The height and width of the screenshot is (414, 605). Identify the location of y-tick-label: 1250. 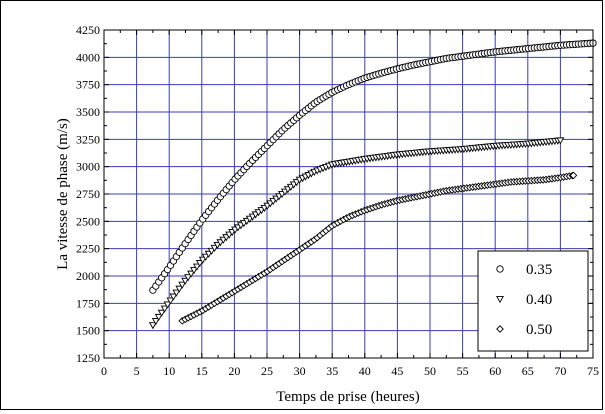
(88, 358).